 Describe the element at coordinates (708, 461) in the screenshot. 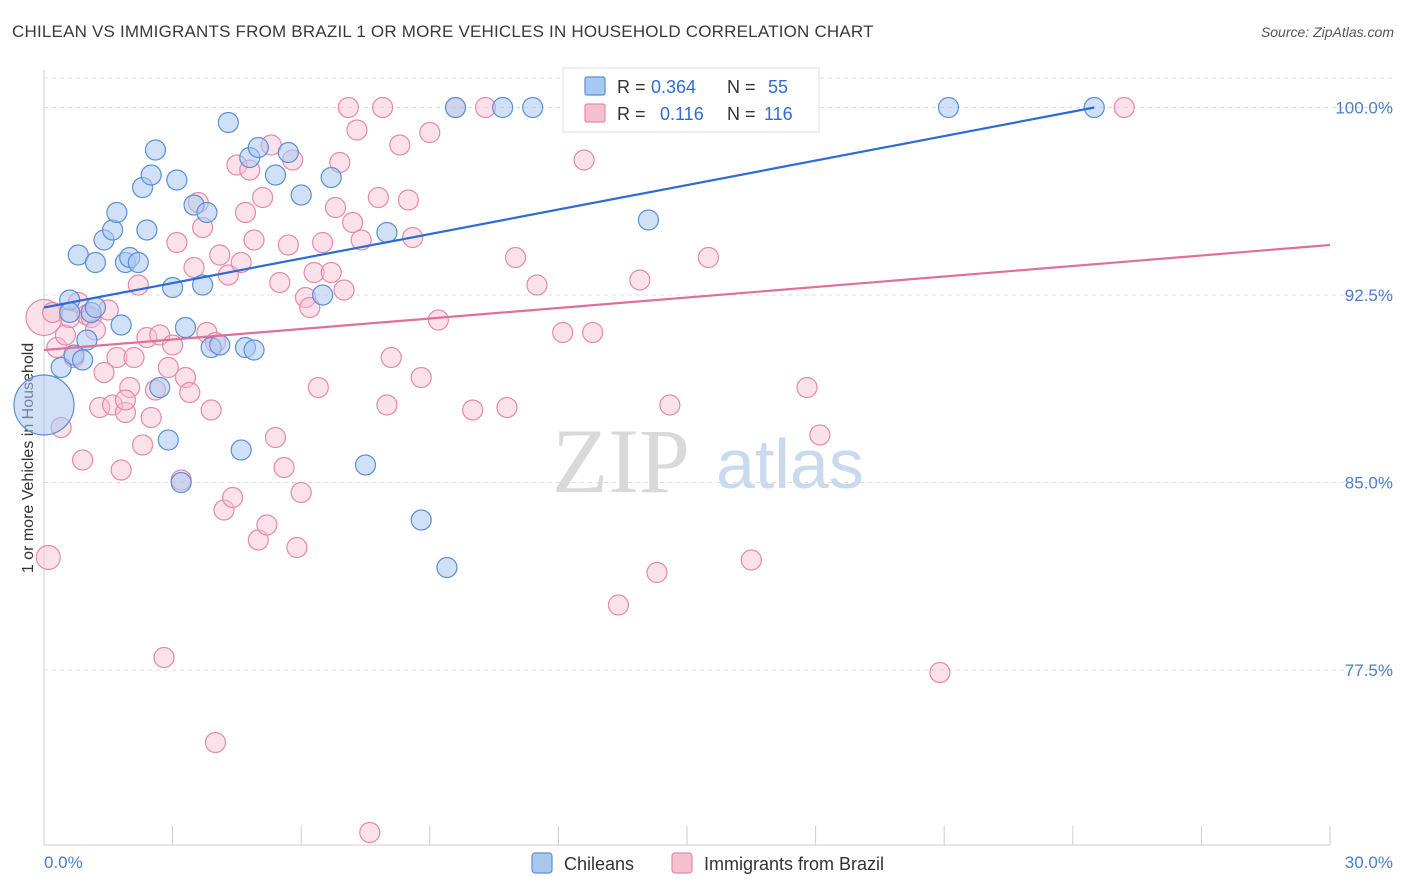

I see `watermark: ZIP atlas` at that location.